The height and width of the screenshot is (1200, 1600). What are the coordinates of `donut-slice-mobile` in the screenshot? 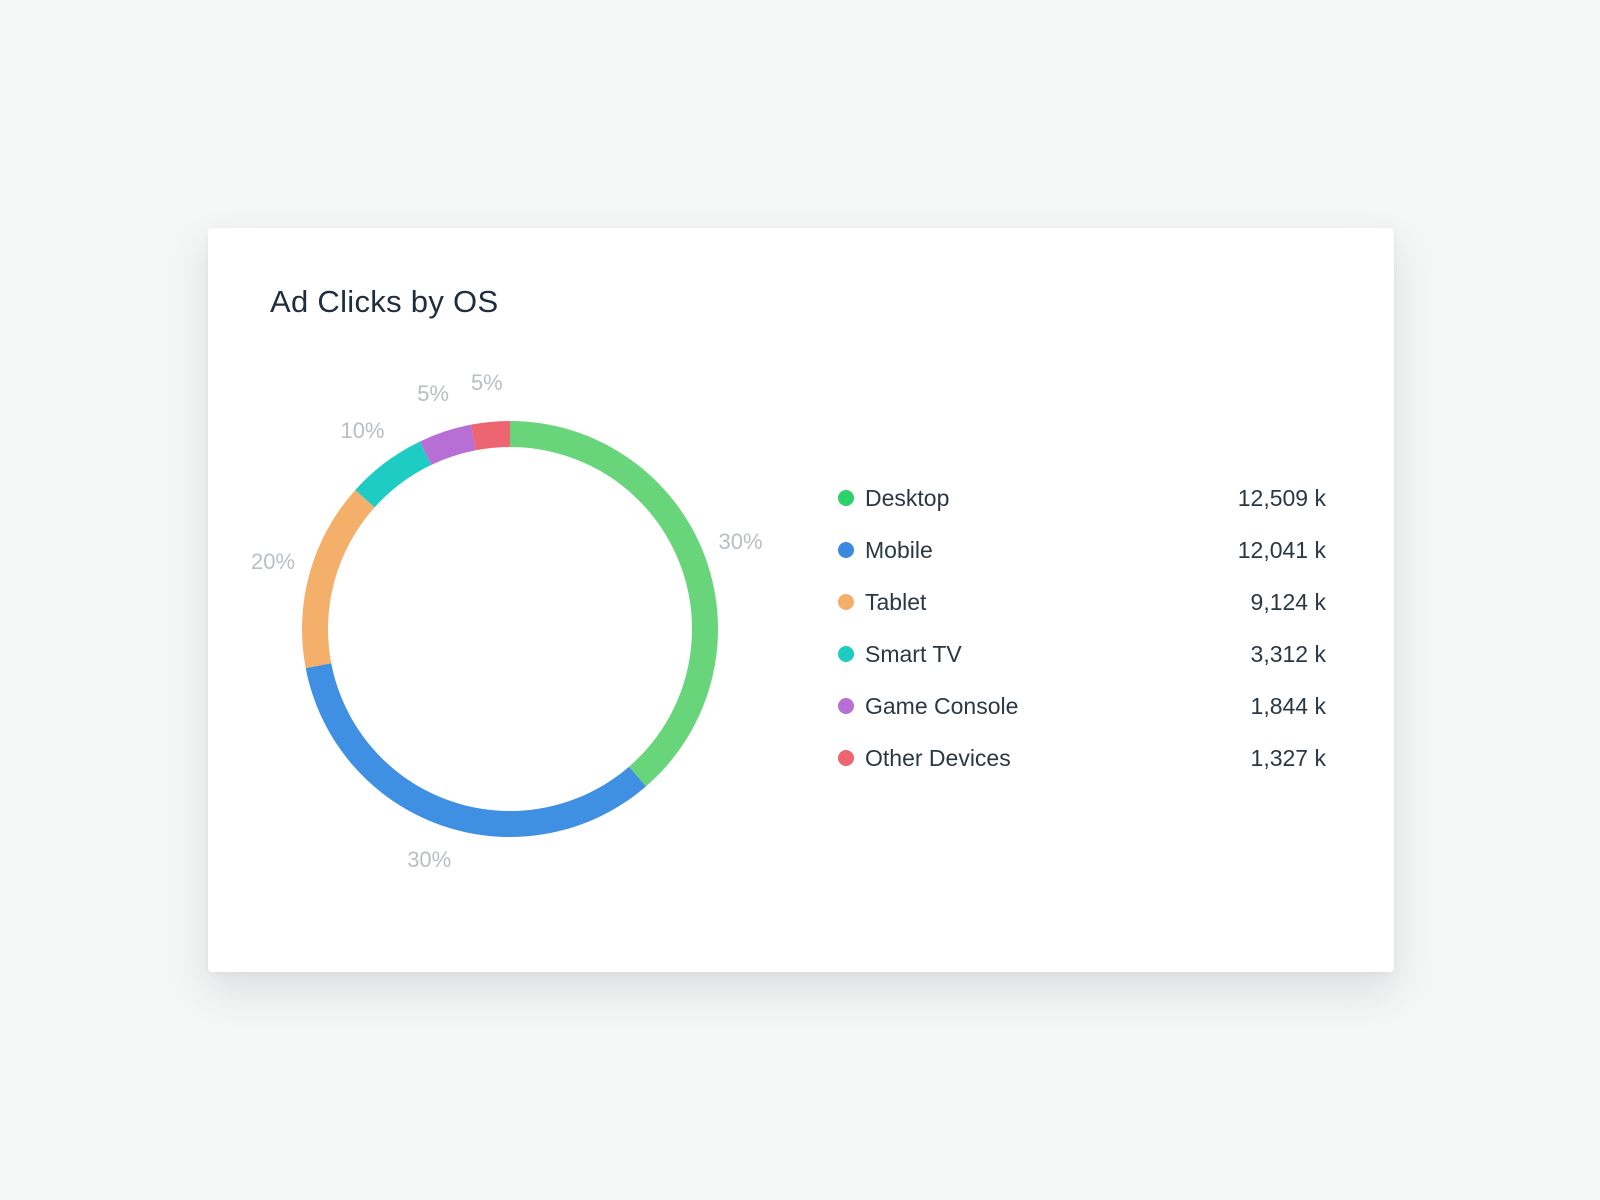 It's located at (475, 750).